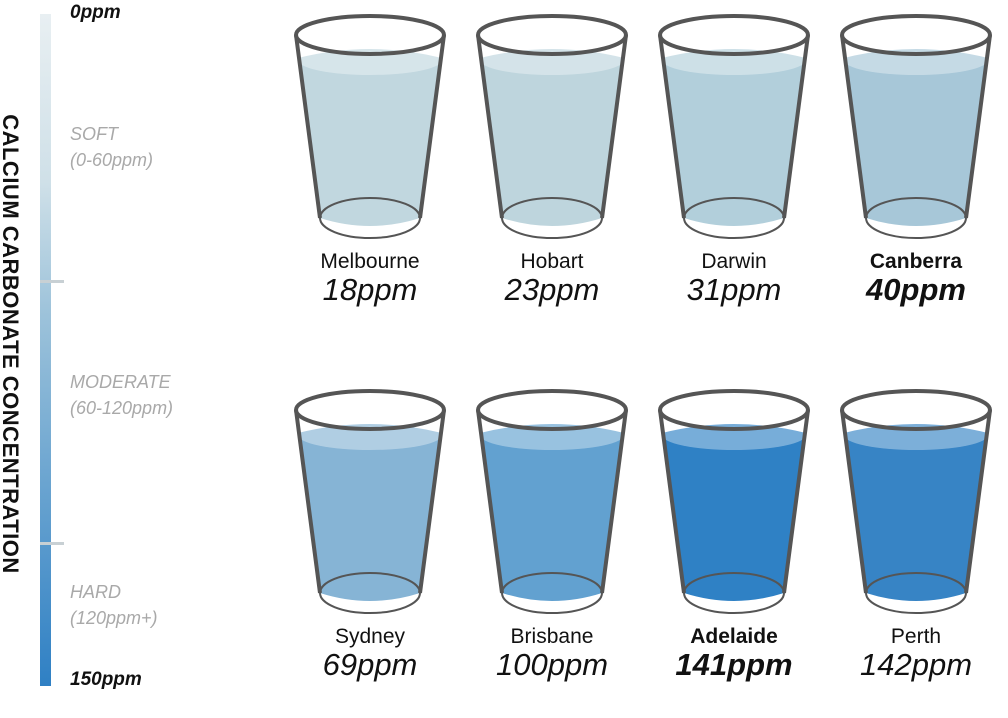  I want to click on band-hard-name: HARD, so click(96, 592).